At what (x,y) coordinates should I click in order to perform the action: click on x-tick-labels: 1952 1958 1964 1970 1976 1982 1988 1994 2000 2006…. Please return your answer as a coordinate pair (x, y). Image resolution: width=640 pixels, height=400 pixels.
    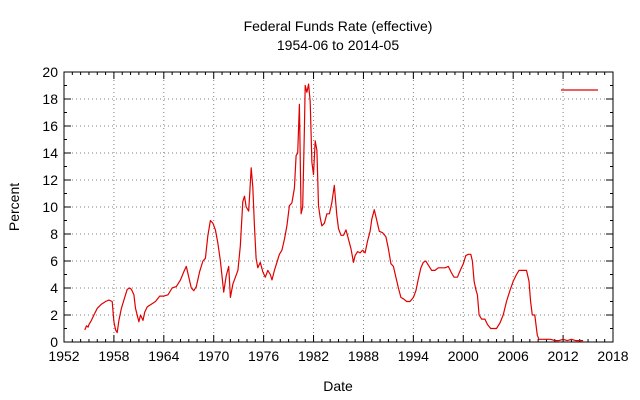
    Looking at the image, I should click on (338, 356).